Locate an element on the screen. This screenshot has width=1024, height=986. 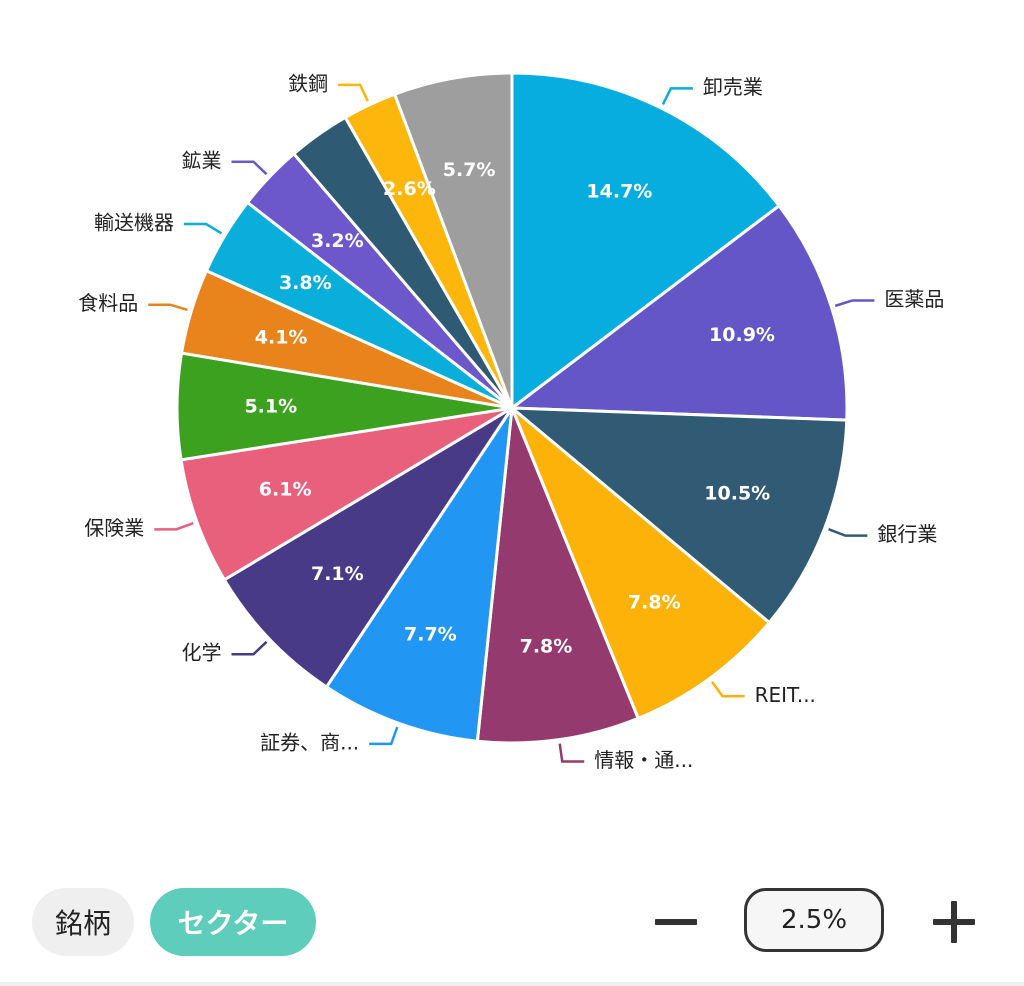
slice-value-label: 14.7% is located at coordinates (619, 192).